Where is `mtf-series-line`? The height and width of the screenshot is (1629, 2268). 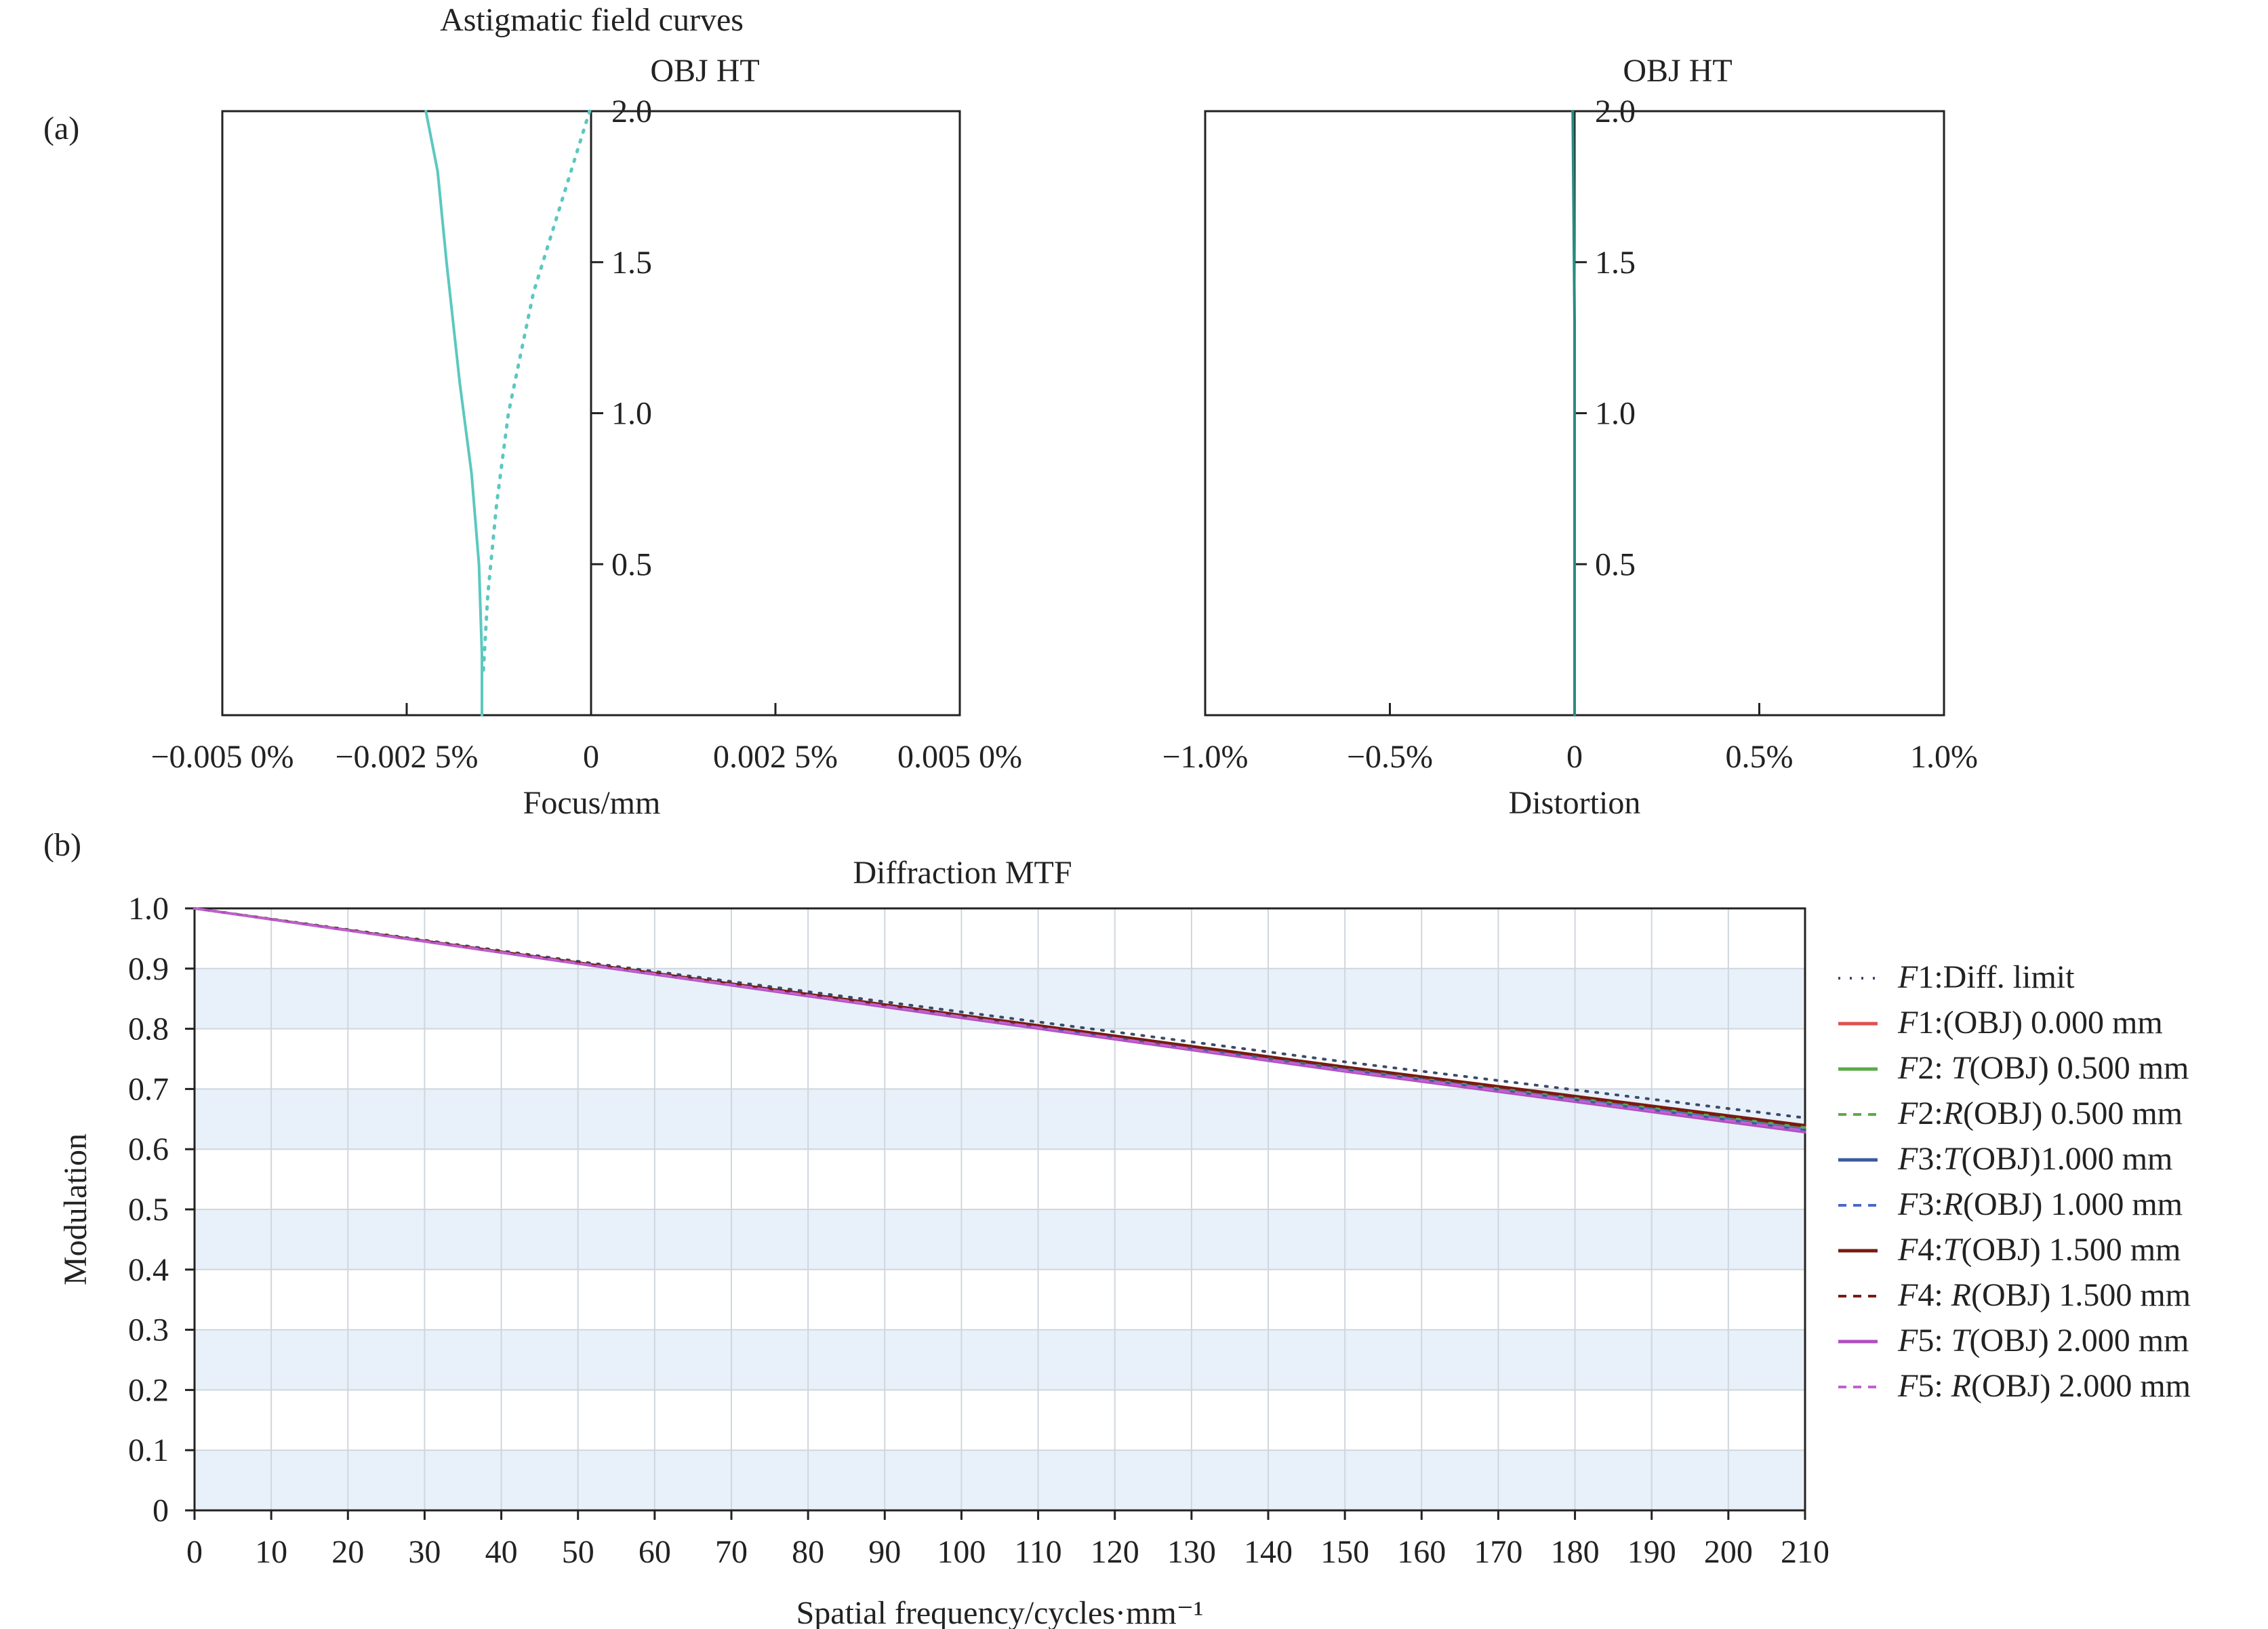
mtf-series-line is located at coordinates (999, 1020).